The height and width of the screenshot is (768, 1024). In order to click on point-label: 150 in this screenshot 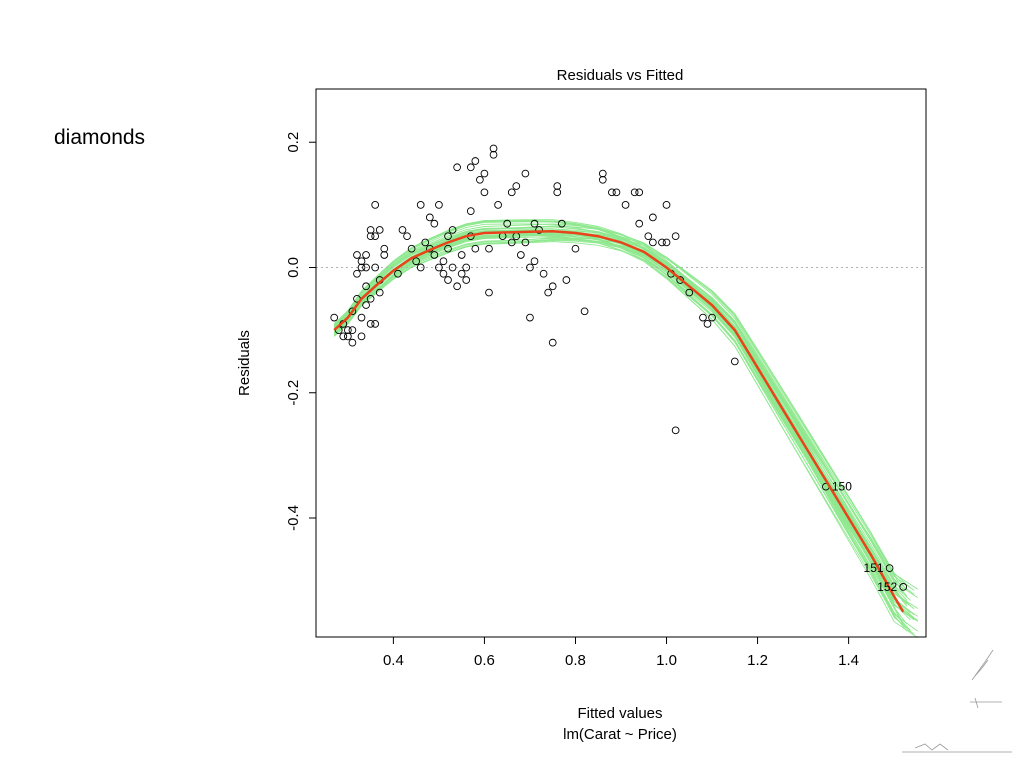, I will do `click(842, 487)`.